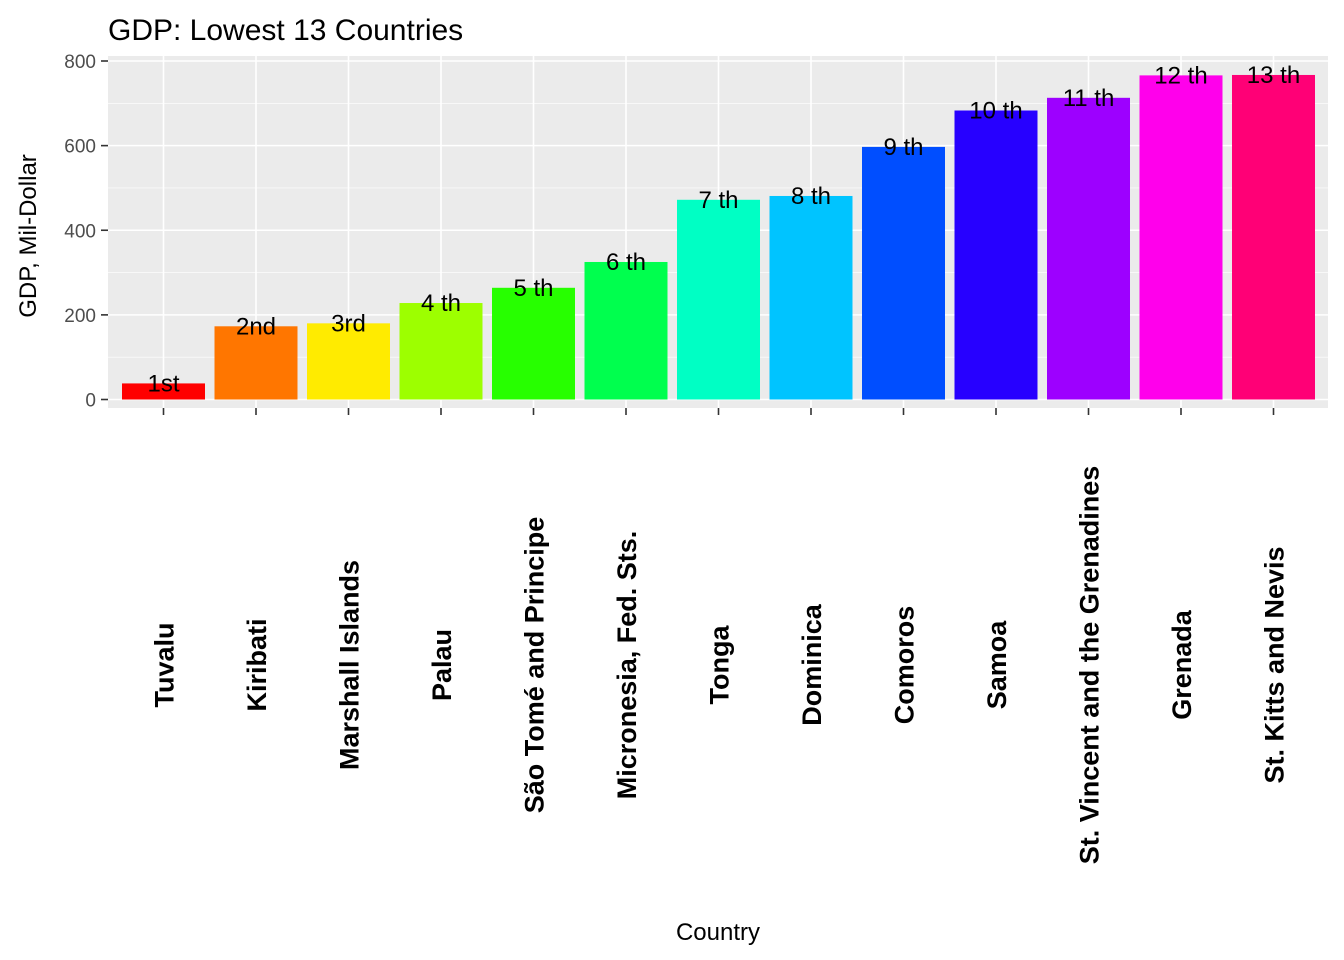 The height and width of the screenshot is (960, 1344). I want to click on x-tick-label: São Tomé and Principe, so click(535, 665).